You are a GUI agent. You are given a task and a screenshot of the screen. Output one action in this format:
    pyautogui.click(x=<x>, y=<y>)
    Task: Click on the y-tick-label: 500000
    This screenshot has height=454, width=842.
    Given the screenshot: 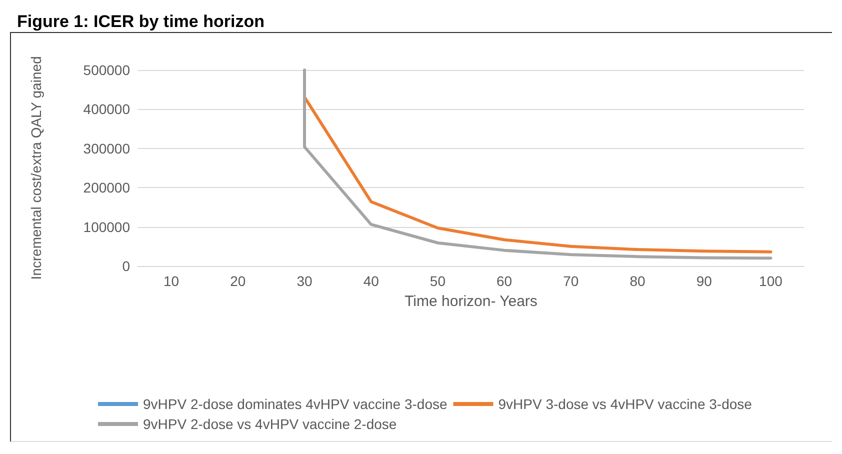 What is the action you would take?
    pyautogui.click(x=106, y=70)
    